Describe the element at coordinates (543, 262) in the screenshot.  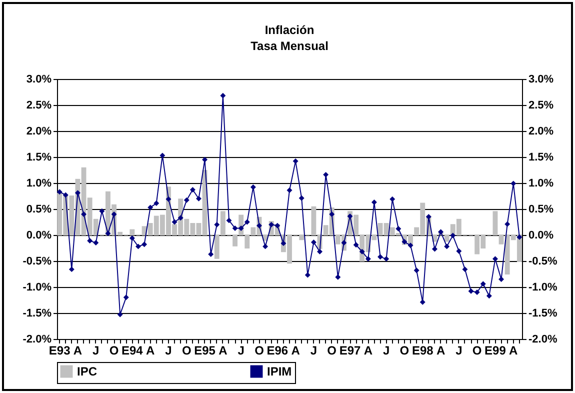
I see `y2-tick-label: -0.5%` at that location.